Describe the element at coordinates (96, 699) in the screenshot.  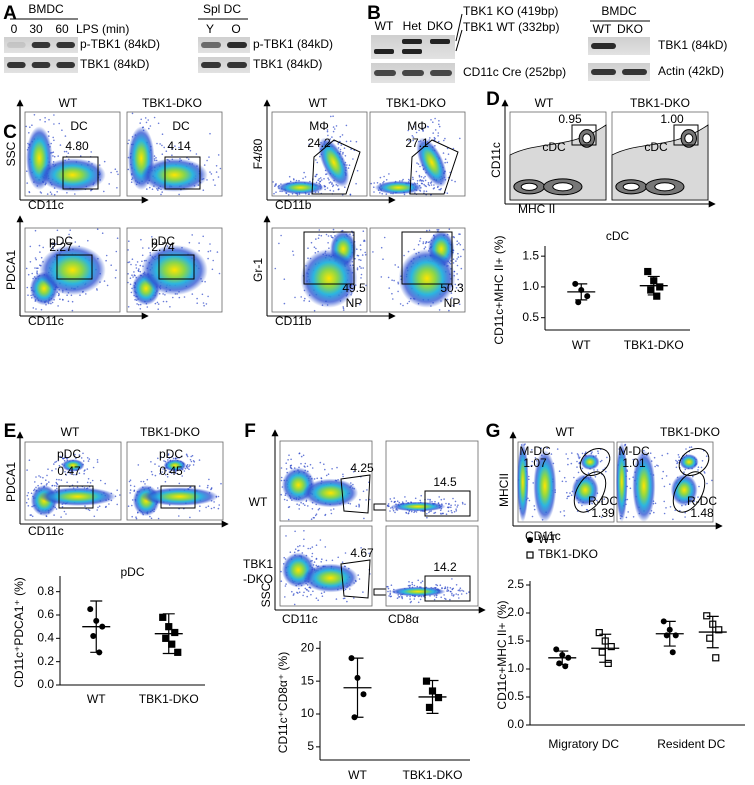
I see `x-tick-label: WT` at that location.